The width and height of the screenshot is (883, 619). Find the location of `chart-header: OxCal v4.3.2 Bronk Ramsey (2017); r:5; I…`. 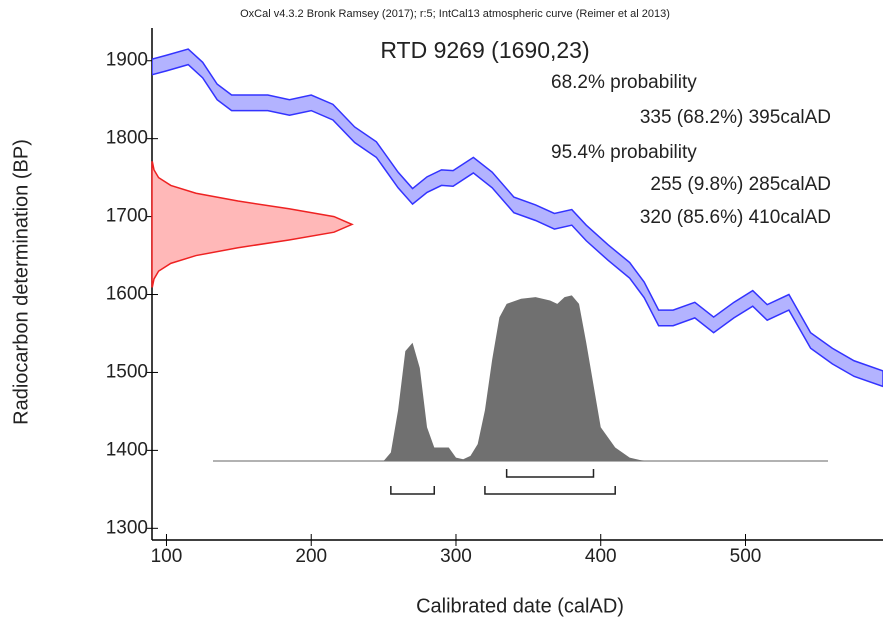

chart-header: OxCal v4.3.2 Bronk Ramsey (2017); r:5; I… is located at coordinates (455, 14).